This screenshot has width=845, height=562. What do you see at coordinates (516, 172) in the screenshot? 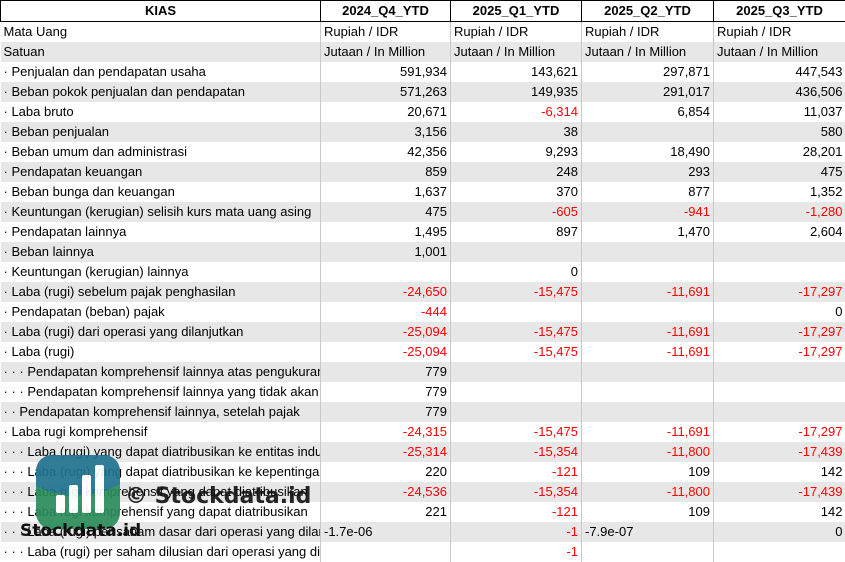
I see `value-cell: 248` at bounding box center [516, 172].